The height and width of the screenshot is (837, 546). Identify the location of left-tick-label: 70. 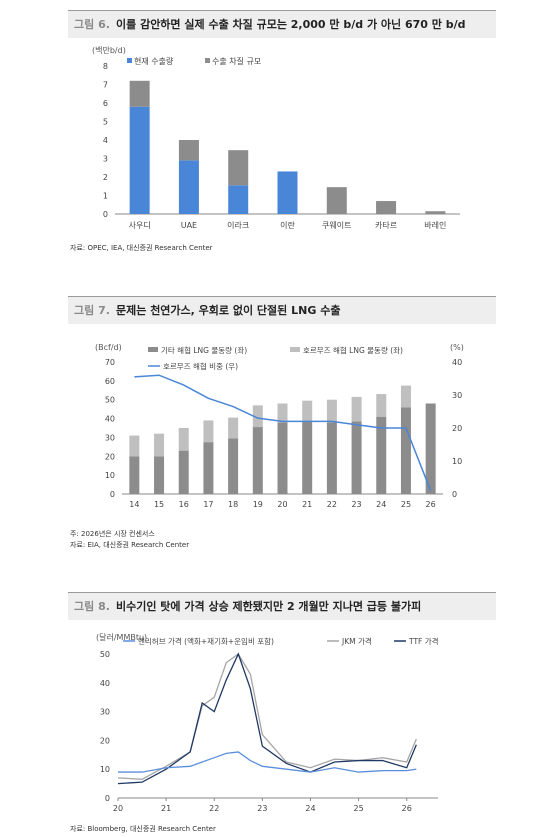
(110, 362).